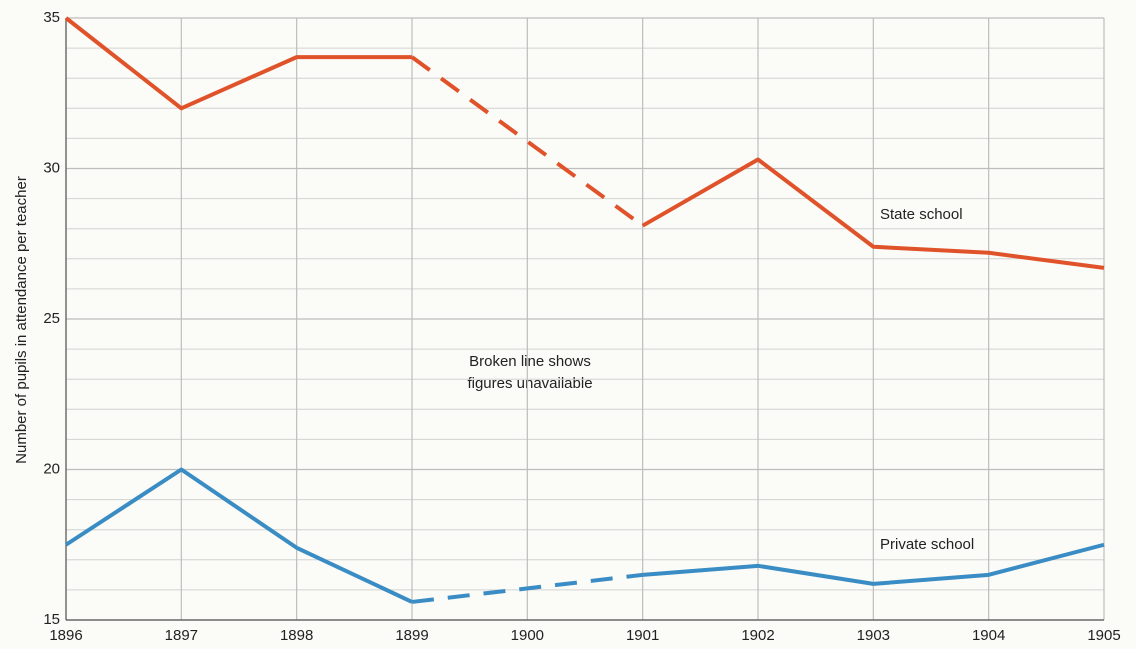  I want to click on series-label: Private school, so click(927, 544).